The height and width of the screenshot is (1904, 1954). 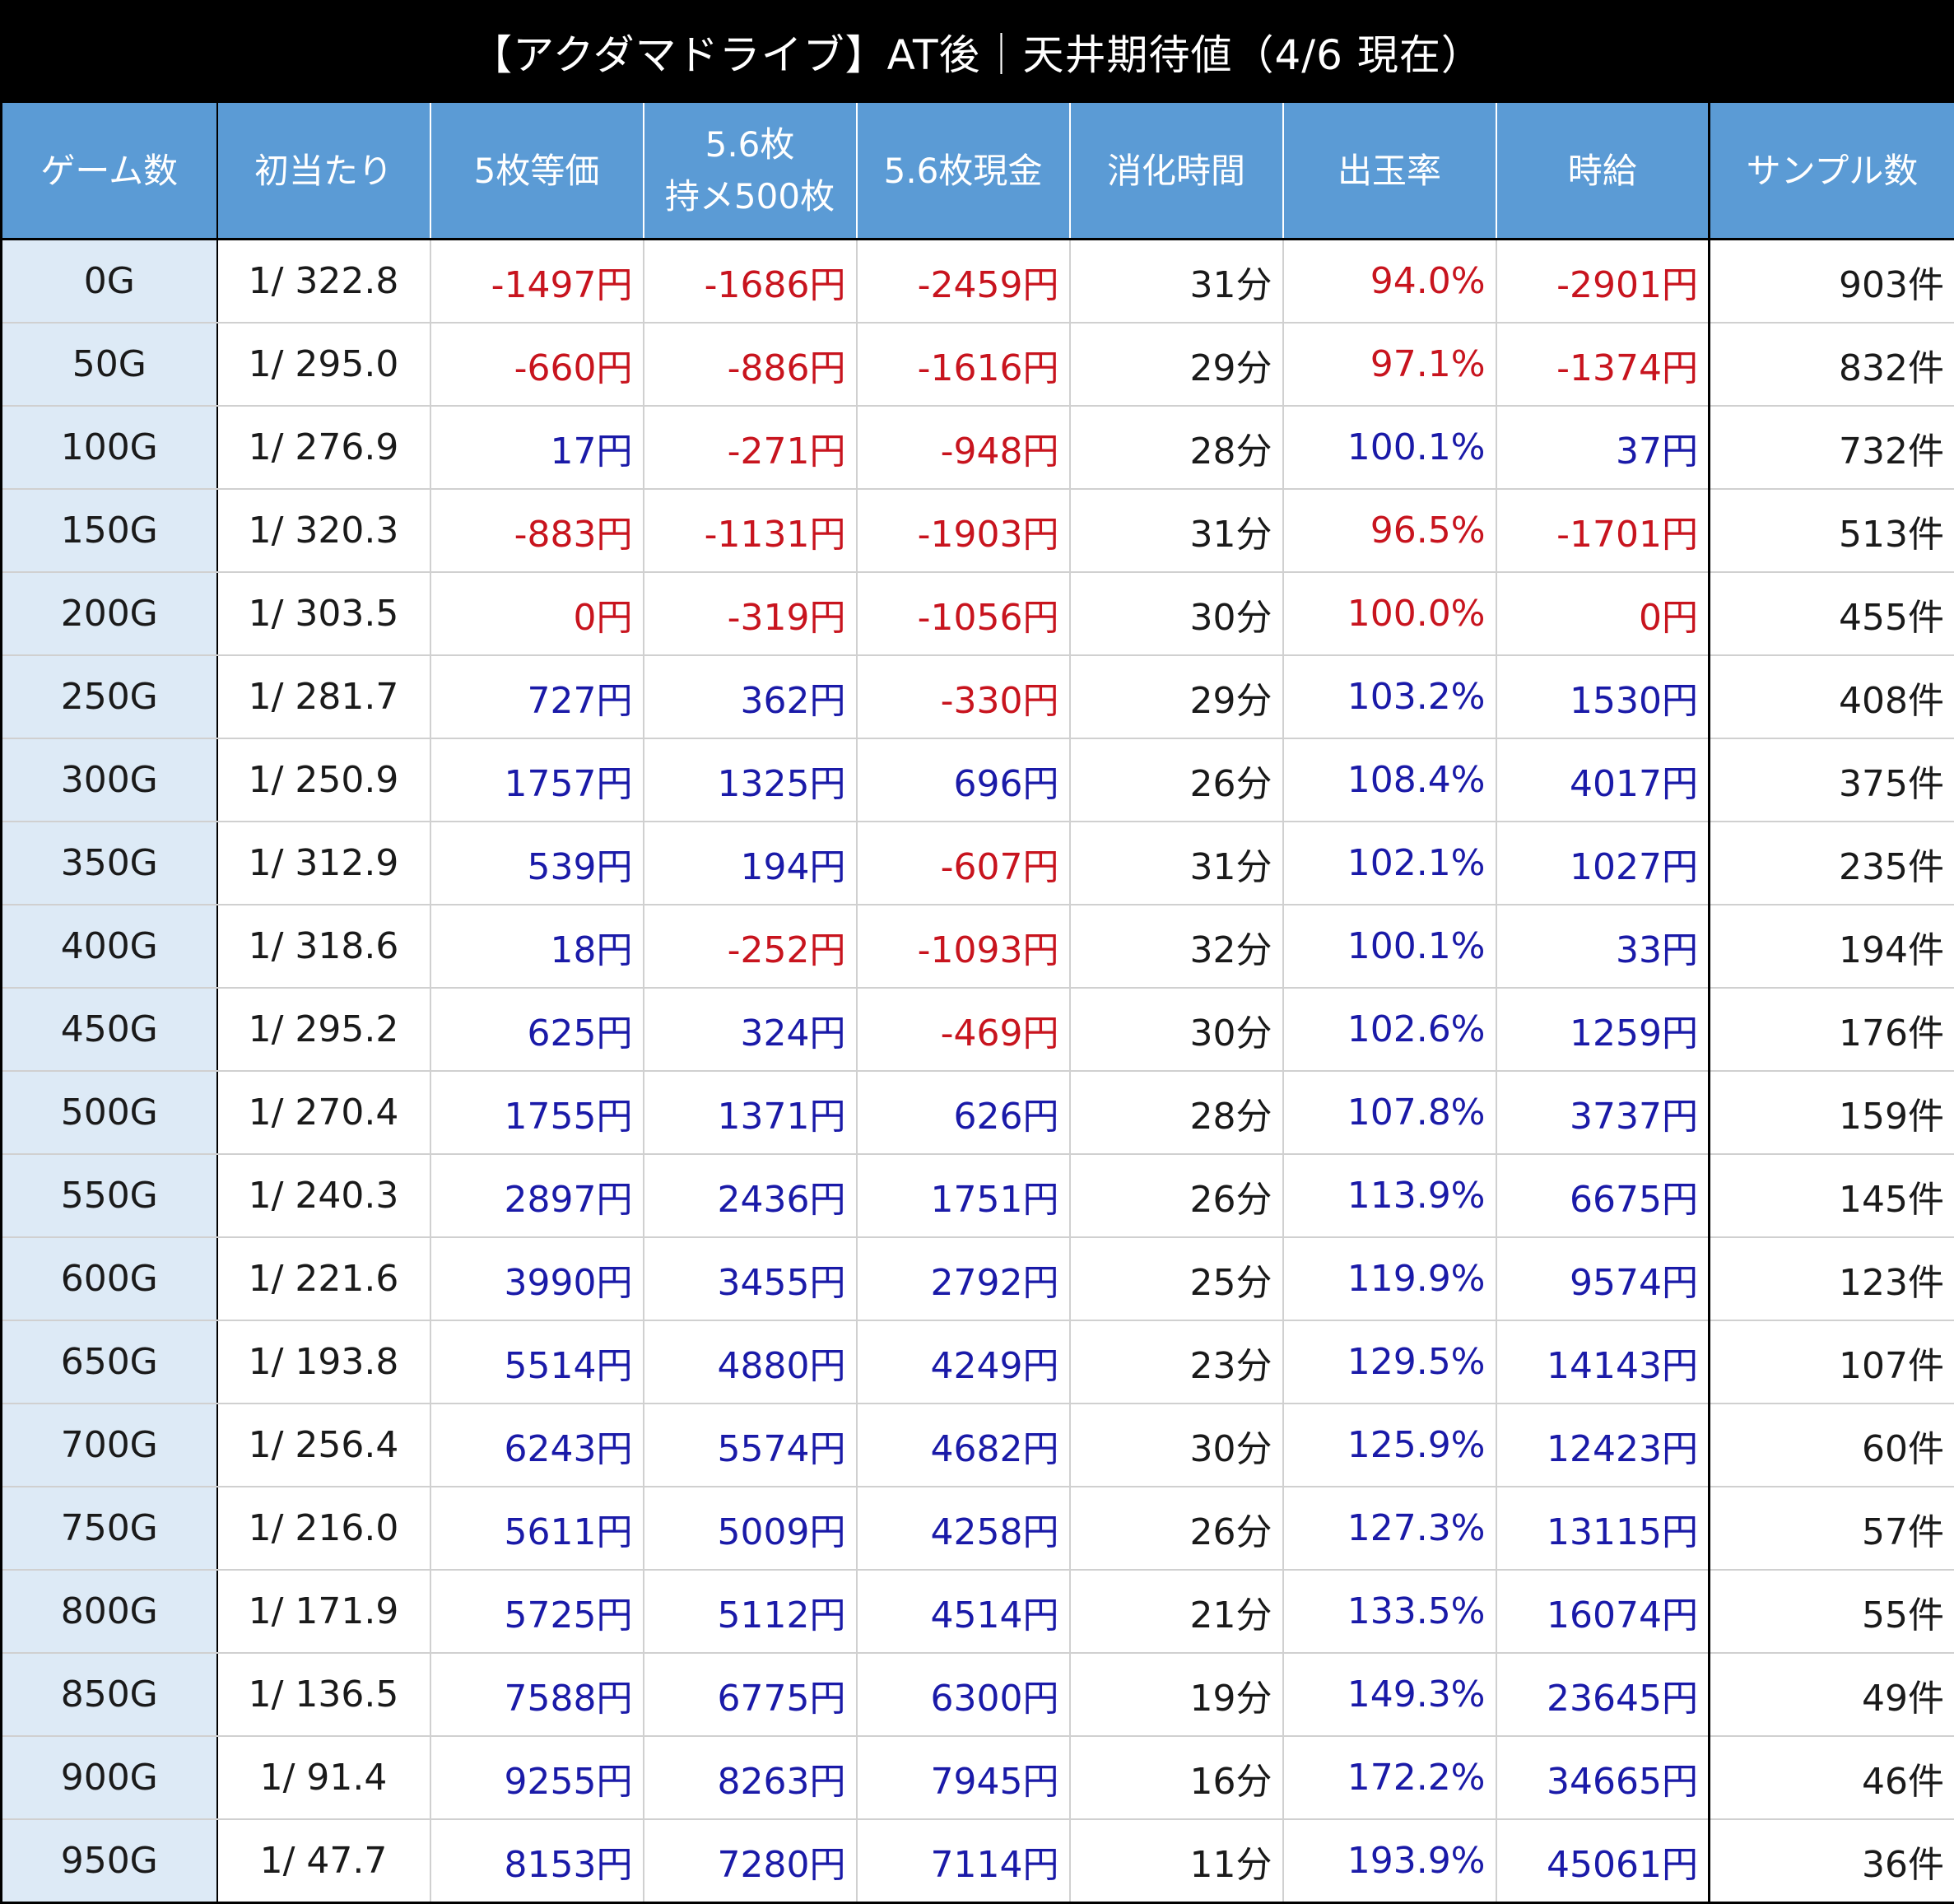 What do you see at coordinates (1603, 171) in the screenshot?
I see `header-hourly: 時給` at bounding box center [1603, 171].